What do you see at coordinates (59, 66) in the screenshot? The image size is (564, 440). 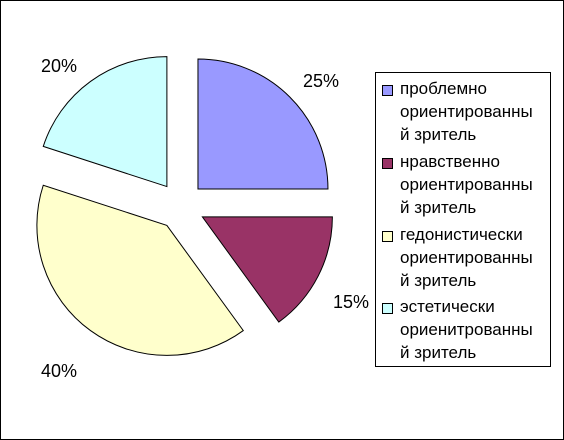 I see `value-label-aesthetic: 20%` at bounding box center [59, 66].